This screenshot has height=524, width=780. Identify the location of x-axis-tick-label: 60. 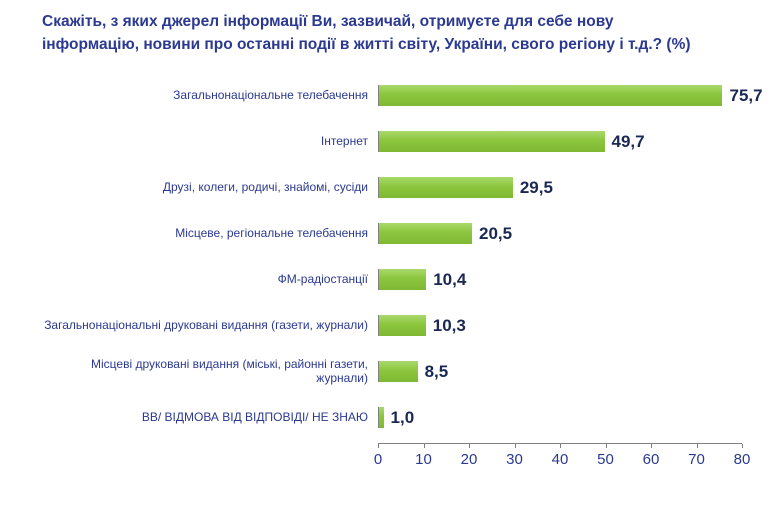
(651, 459).